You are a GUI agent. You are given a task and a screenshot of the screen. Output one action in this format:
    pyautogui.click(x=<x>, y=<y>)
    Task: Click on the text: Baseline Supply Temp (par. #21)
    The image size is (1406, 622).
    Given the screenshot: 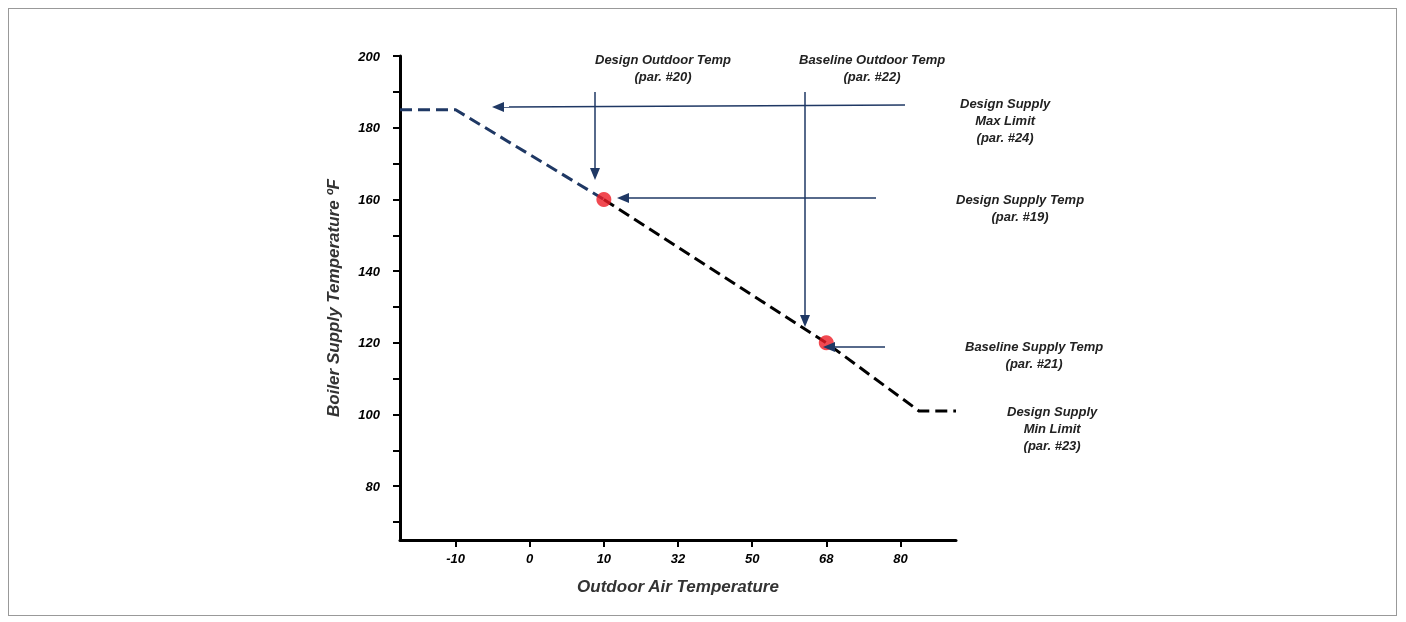 What is the action you would take?
    pyautogui.click(x=1034, y=355)
    